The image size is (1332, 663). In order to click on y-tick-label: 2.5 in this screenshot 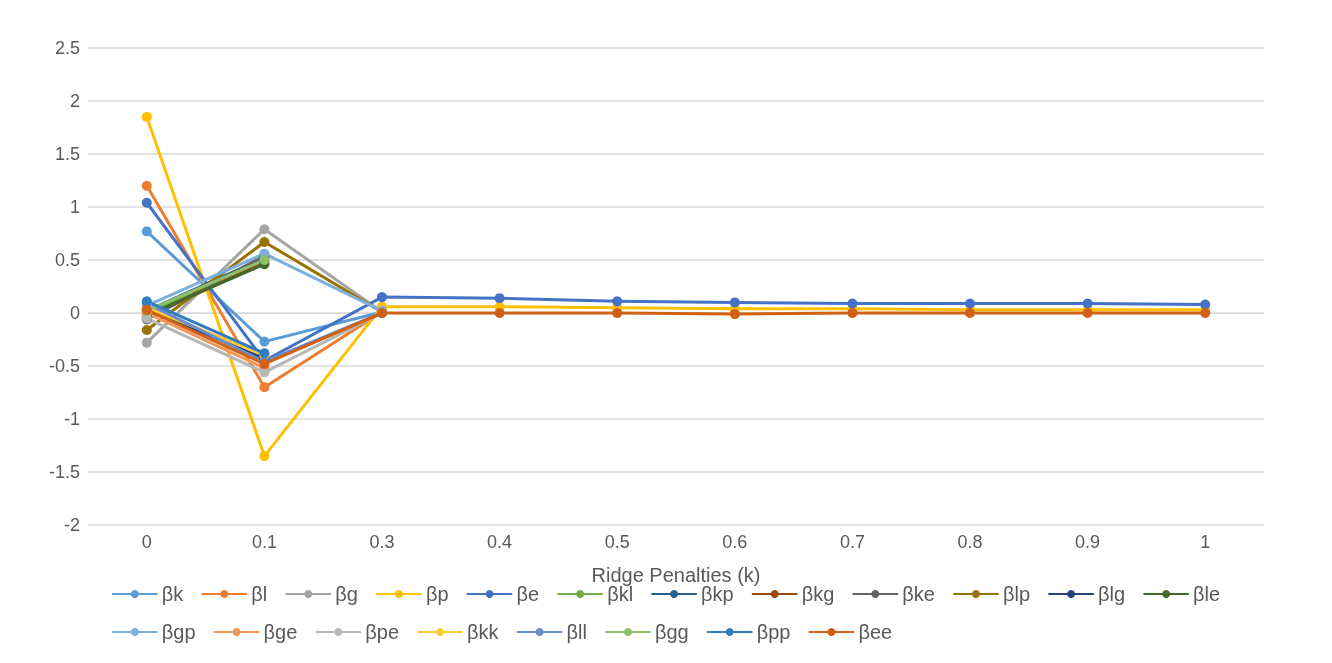, I will do `click(67, 48)`.